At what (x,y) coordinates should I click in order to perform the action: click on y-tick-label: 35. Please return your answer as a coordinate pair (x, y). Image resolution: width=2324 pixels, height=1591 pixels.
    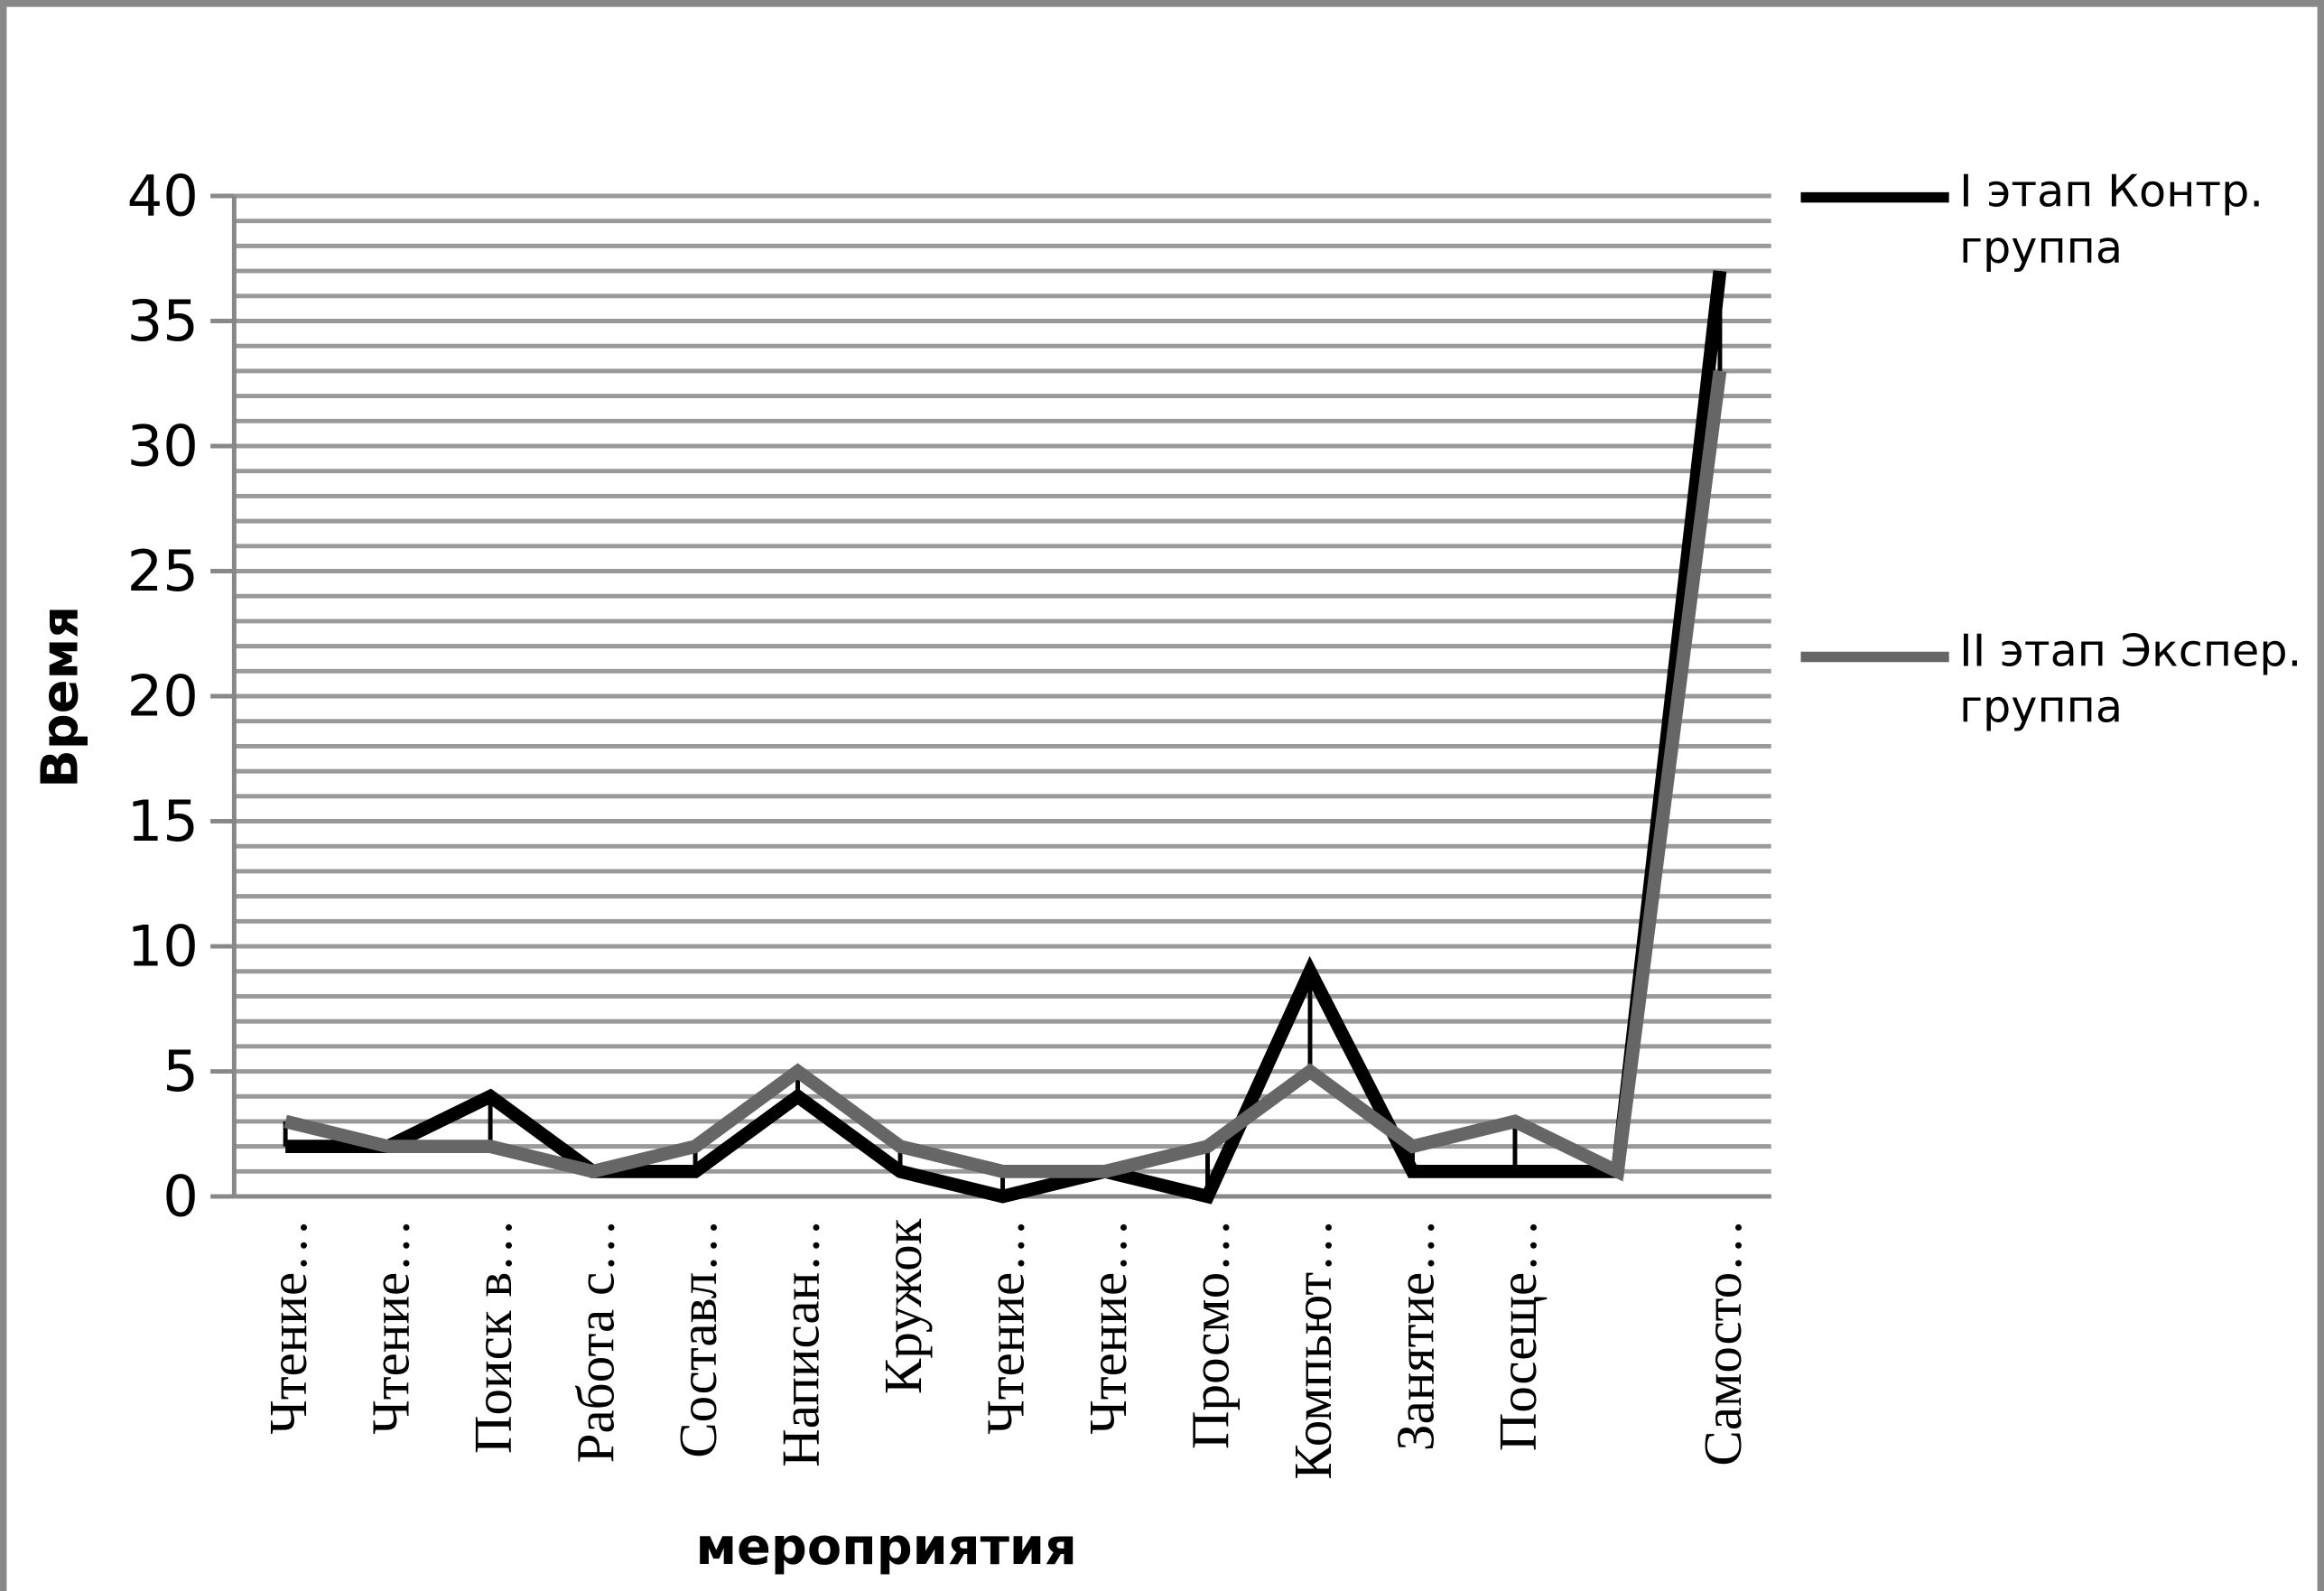
    Looking at the image, I should click on (163, 321).